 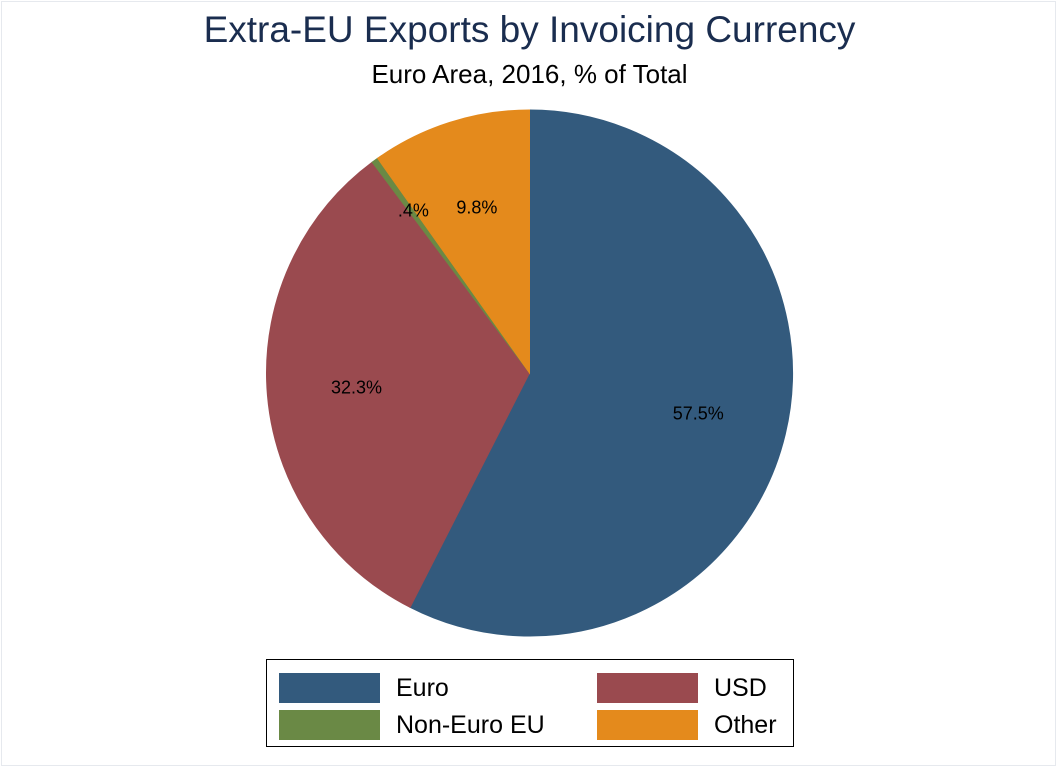 What do you see at coordinates (647, 725) in the screenshot?
I see `legend-swatch-other` at bounding box center [647, 725].